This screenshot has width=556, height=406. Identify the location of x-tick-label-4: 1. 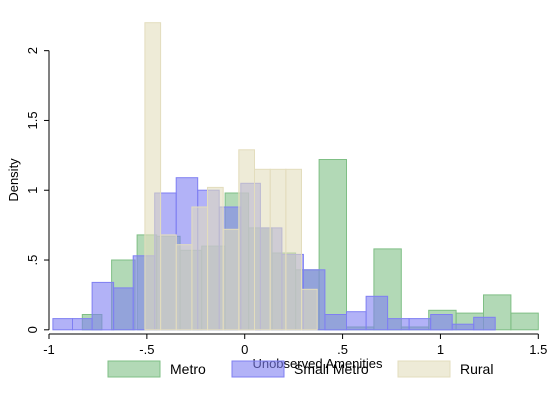
(440, 349).